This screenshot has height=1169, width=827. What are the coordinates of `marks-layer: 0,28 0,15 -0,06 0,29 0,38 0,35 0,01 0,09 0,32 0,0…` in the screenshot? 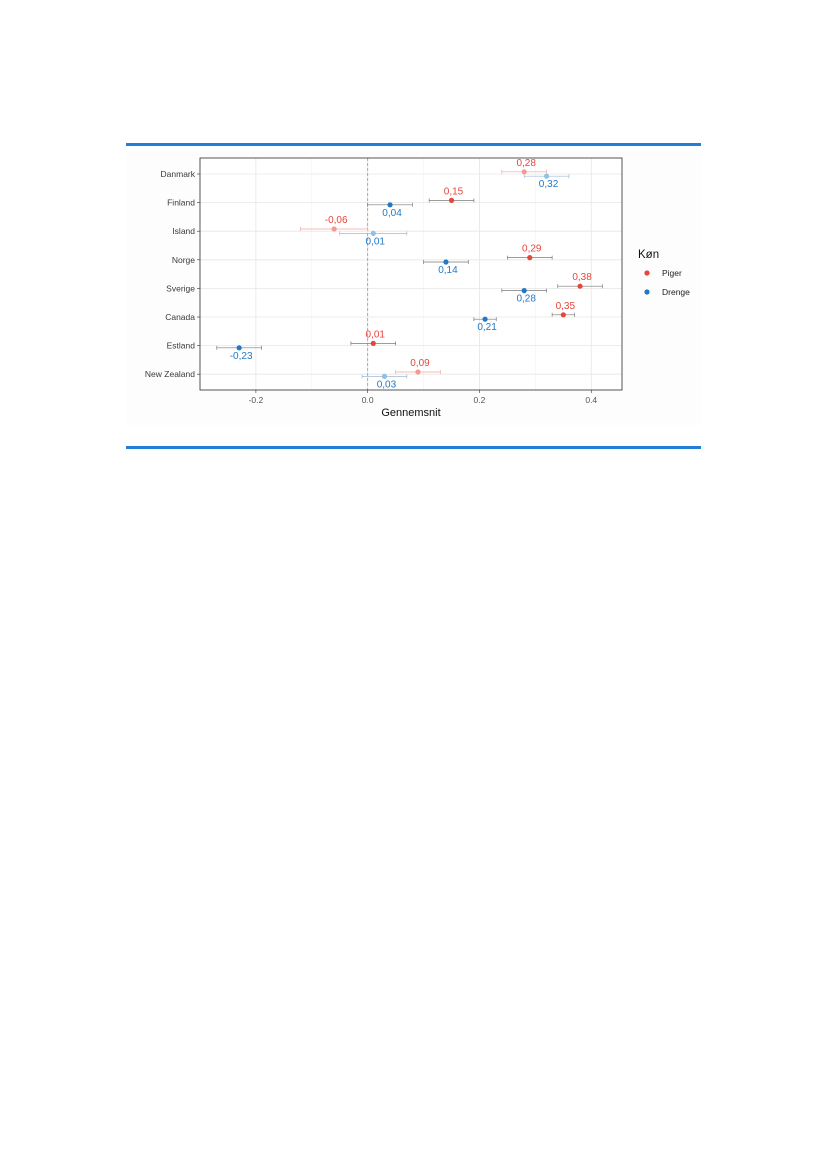 It's located at (409, 274).